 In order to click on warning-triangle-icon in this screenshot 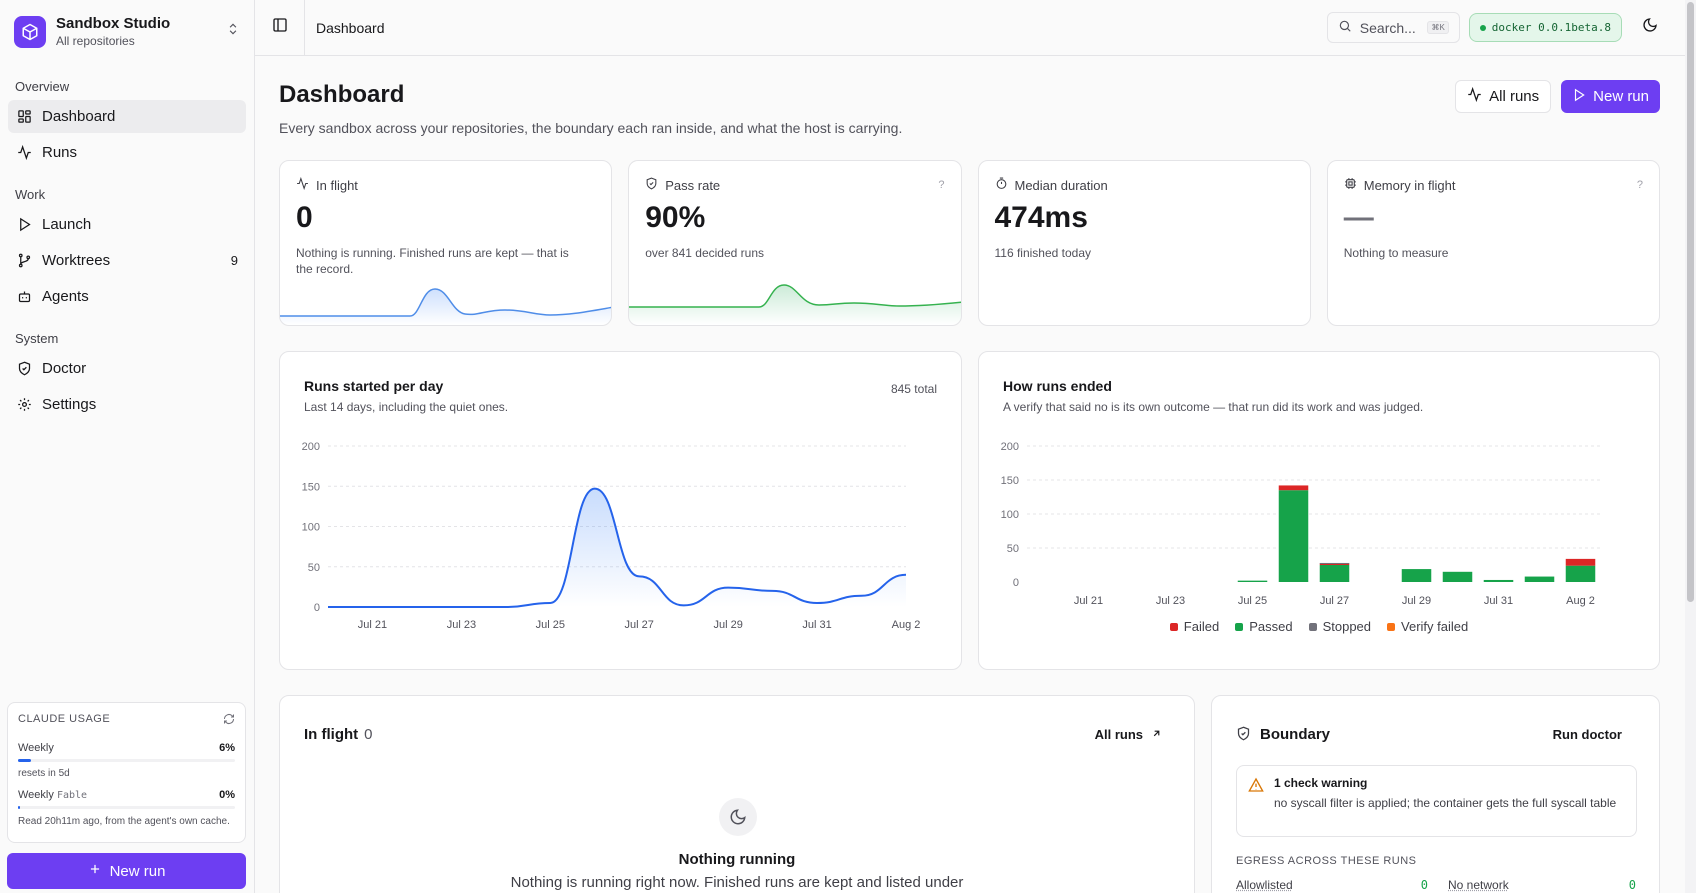, I will do `click(1256, 787)`.